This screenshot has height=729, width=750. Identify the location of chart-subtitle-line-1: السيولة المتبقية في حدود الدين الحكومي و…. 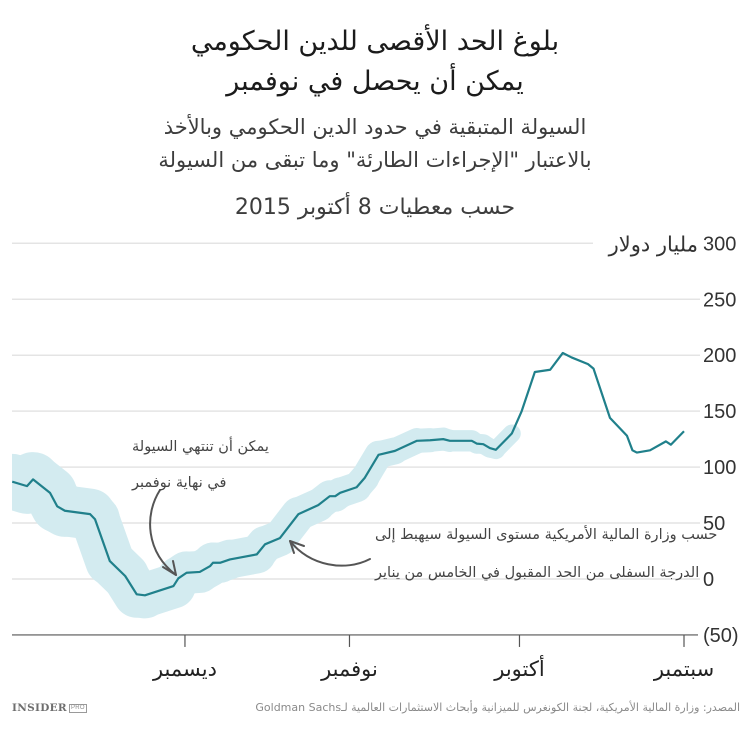
(375, 127).